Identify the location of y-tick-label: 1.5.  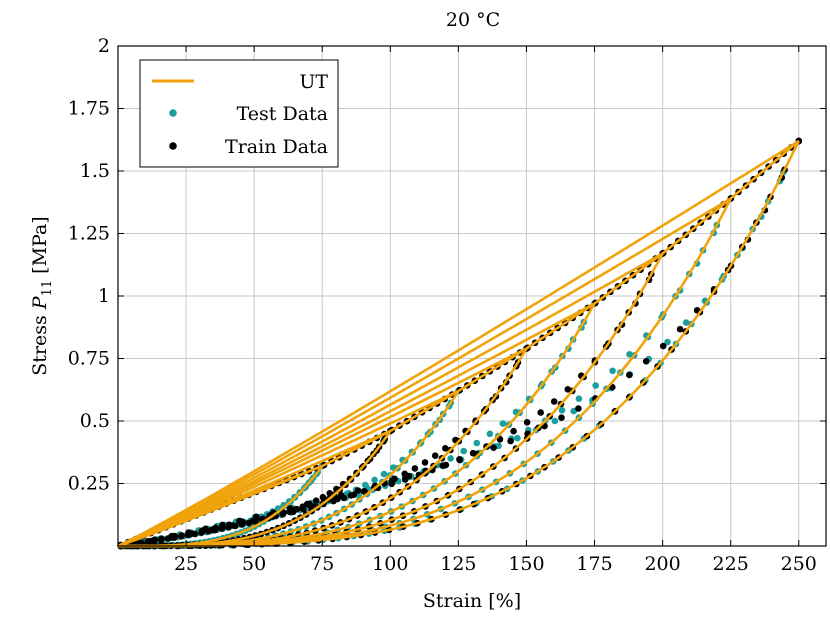
(95, 171).